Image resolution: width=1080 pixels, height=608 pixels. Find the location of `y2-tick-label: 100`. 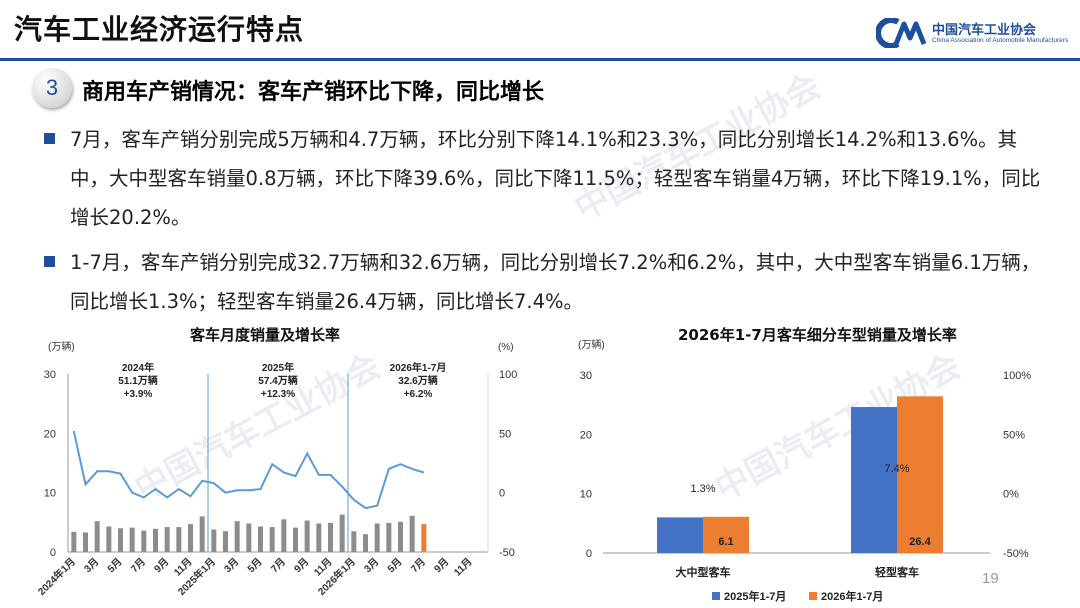

y2-tick-label: 100 is located at coordinates (508, 375).